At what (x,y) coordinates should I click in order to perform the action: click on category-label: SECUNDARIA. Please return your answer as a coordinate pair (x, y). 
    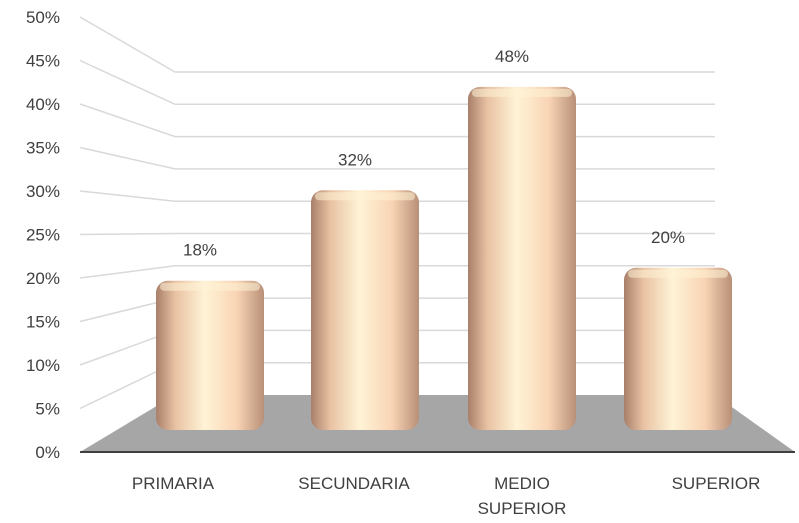
    Looking at the image, I should click on (354, 483).